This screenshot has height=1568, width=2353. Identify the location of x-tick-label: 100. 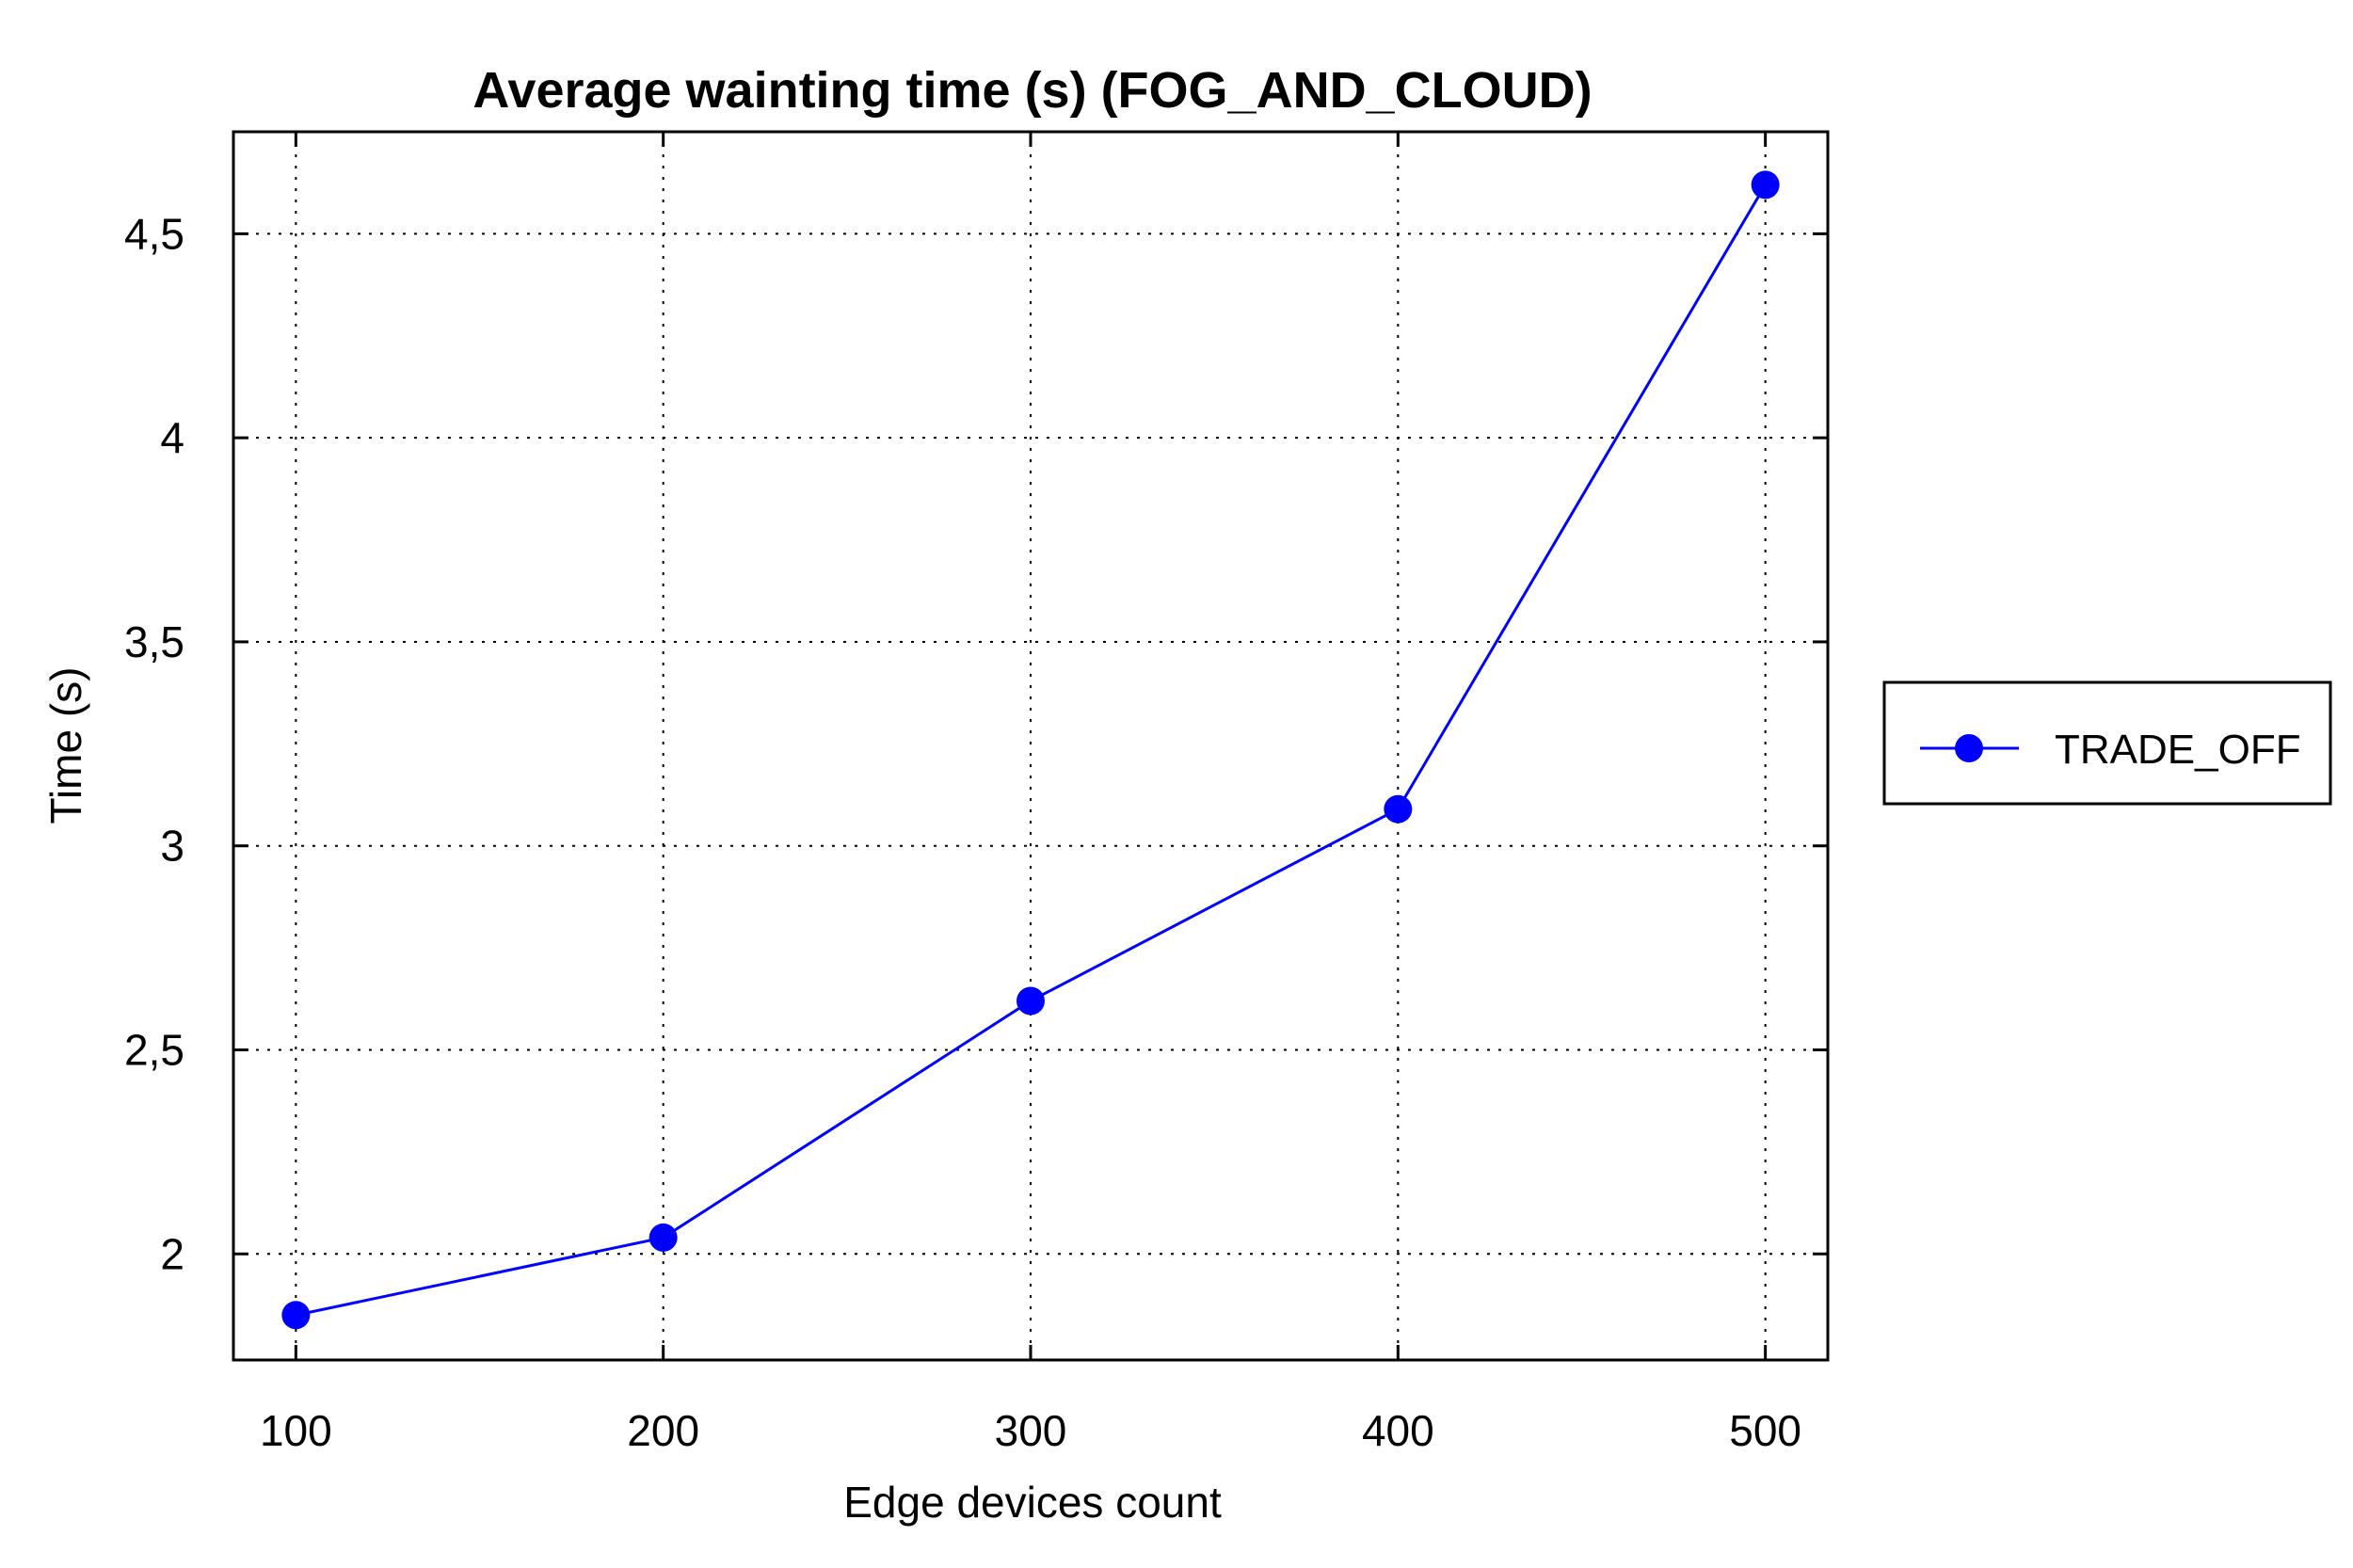
(296, 1430).